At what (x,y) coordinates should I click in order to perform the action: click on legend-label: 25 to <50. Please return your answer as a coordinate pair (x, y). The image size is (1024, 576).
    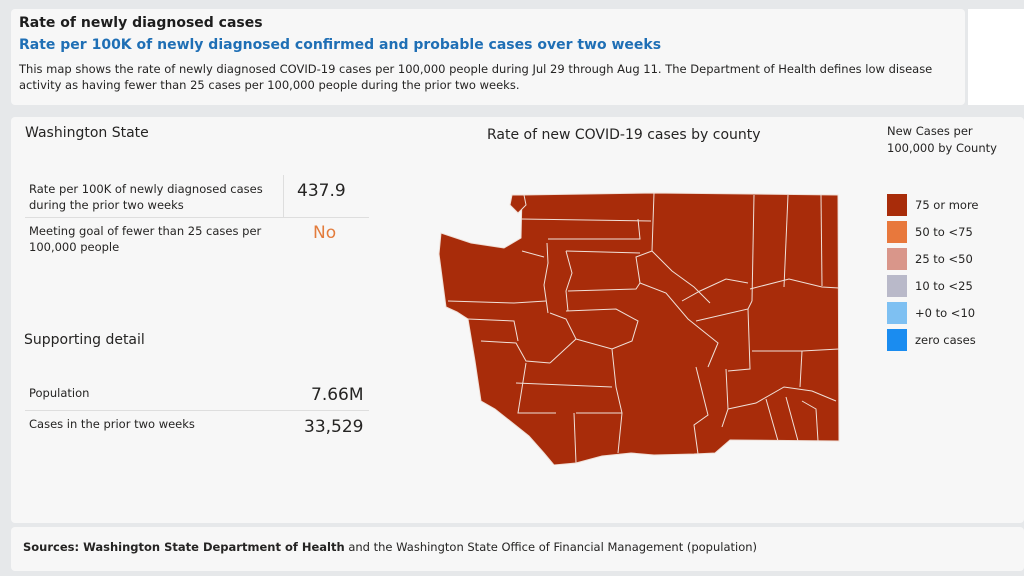
    Looking at the image, I should click on (944, 259).